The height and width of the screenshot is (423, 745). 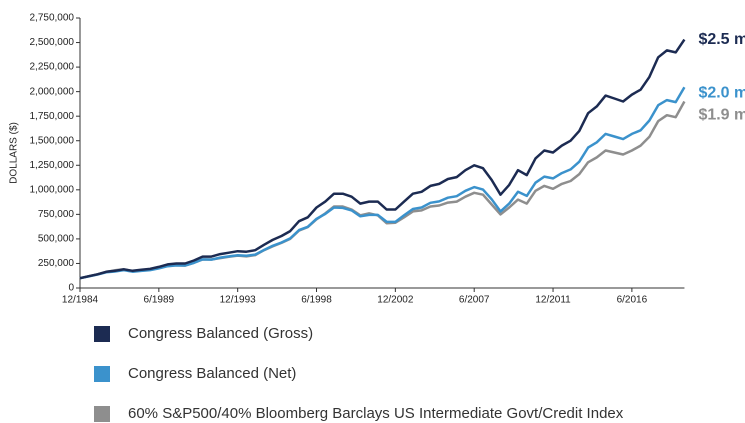 I want to click on y-tick-label: 500,000, so click(x=56, y=239).